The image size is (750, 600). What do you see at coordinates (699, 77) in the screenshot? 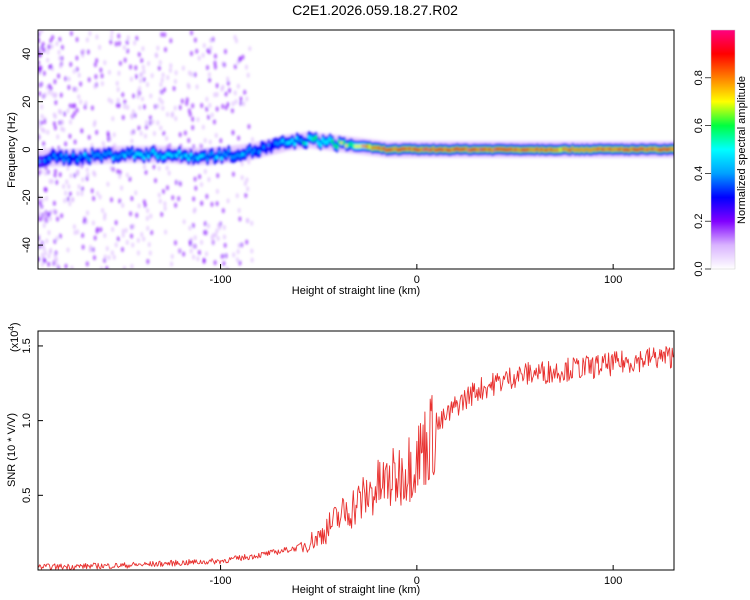
I see `colorbar-tick-label: 0.8` at bounding box center [699, 77].